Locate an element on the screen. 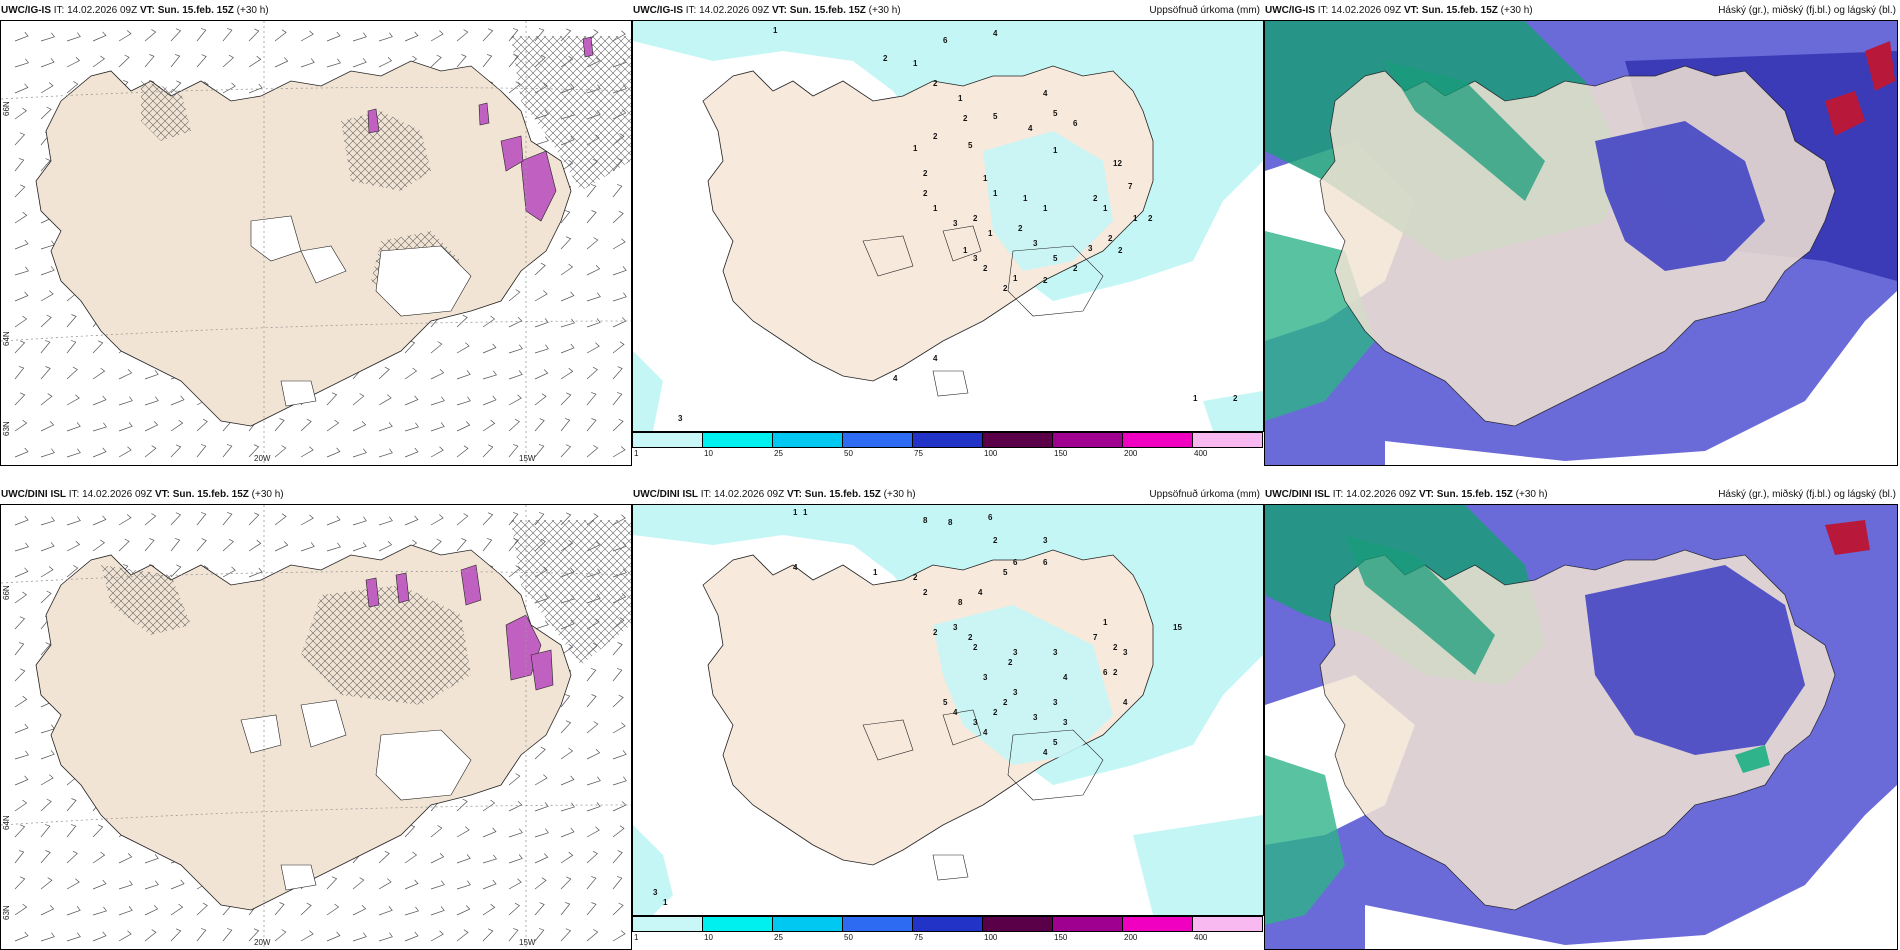  precip-value: 7 is located at coordinates (1130, 186).